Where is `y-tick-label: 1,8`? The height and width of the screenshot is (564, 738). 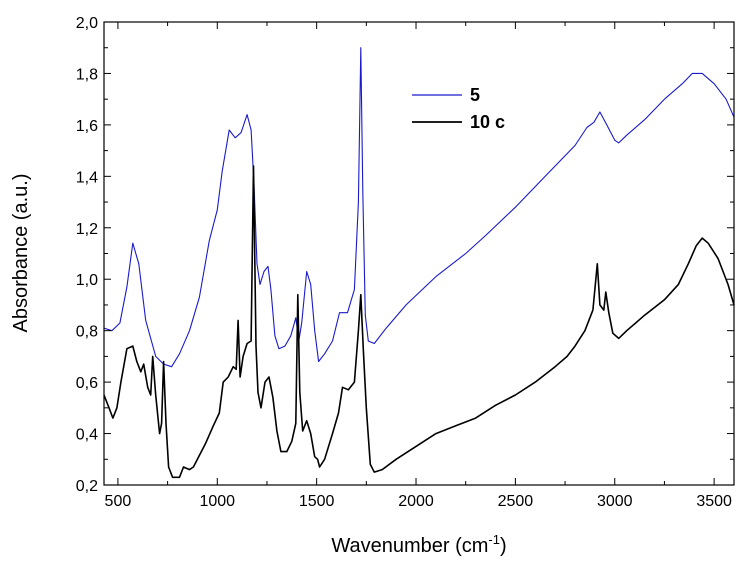 y-tick-label: 1,8 is located at coordinates (87, 74).